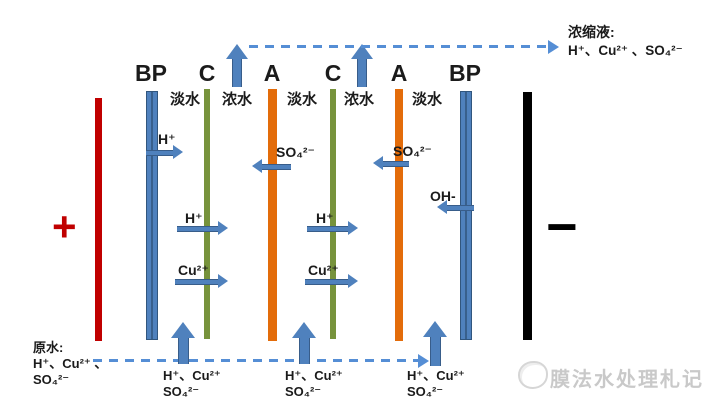 Image resolution: width=711 pixels, height=415 pixels. What do you see at coordinates (323, 270) in the screenshot?
I see `ion-label-cu-c2: Cu²⁺` at bounding box center [323, 270].